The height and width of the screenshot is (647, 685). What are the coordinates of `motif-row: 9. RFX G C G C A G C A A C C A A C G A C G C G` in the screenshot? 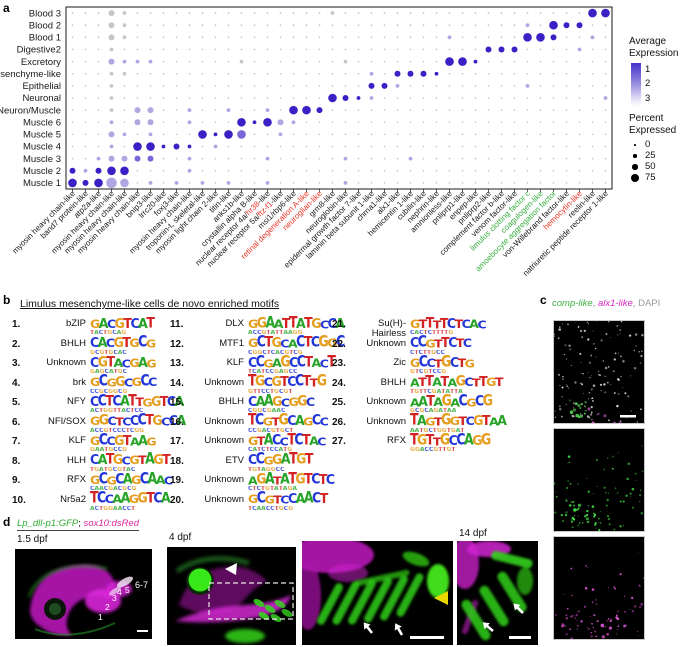 It's located at (98, 481).